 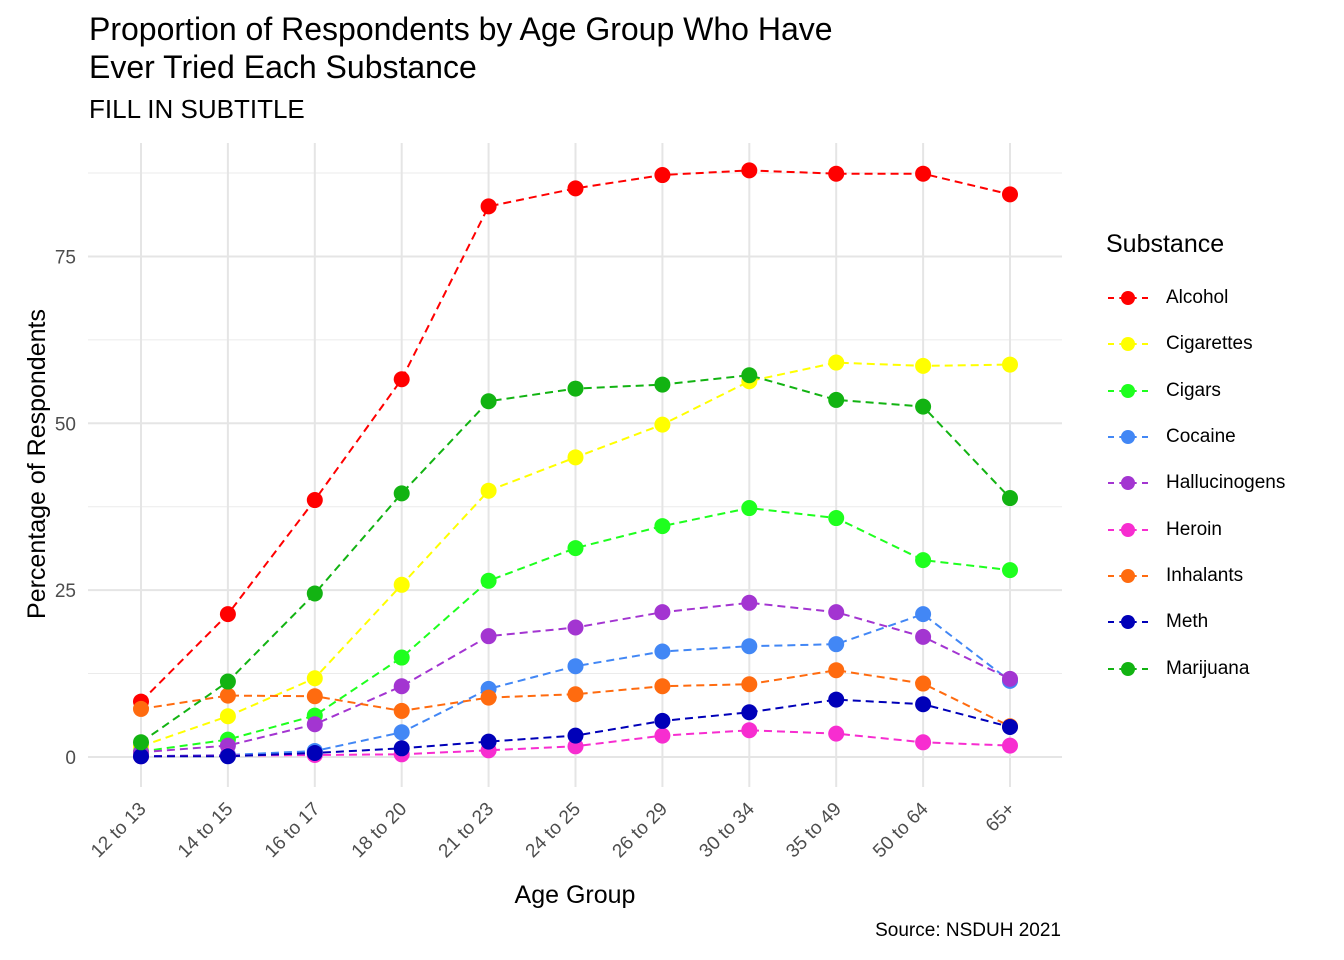 What do you see at coordinates (575, 895) in the screenshot?
I see `x-axis-title: Age Group` at bounding box center [575, 895].